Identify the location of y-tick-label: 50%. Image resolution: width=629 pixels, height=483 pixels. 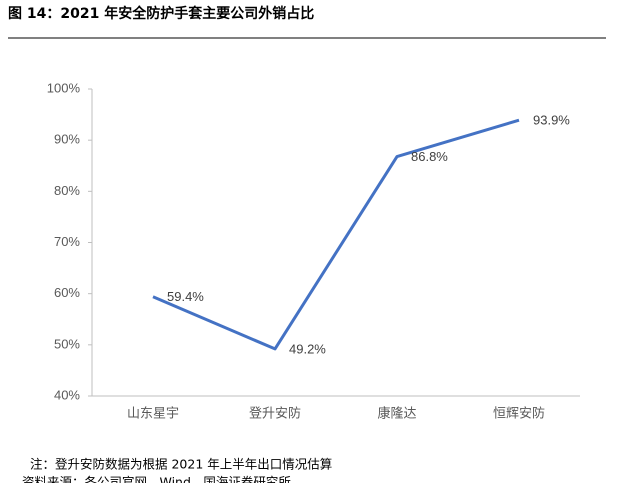
(67, 343).